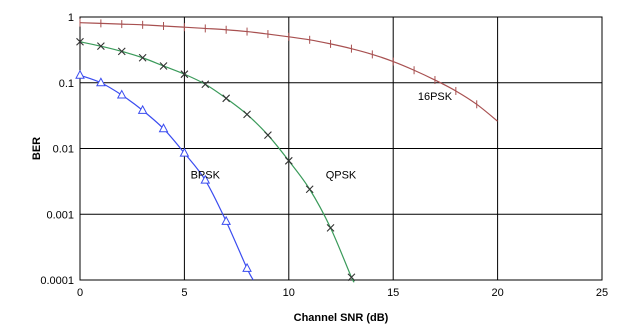 Image resolution: width=617 pixels, height=327 pixels. Describe the element at coordinates (57, 281) in the screenshot. I see `y-tick-label: 0.0001` at that location.